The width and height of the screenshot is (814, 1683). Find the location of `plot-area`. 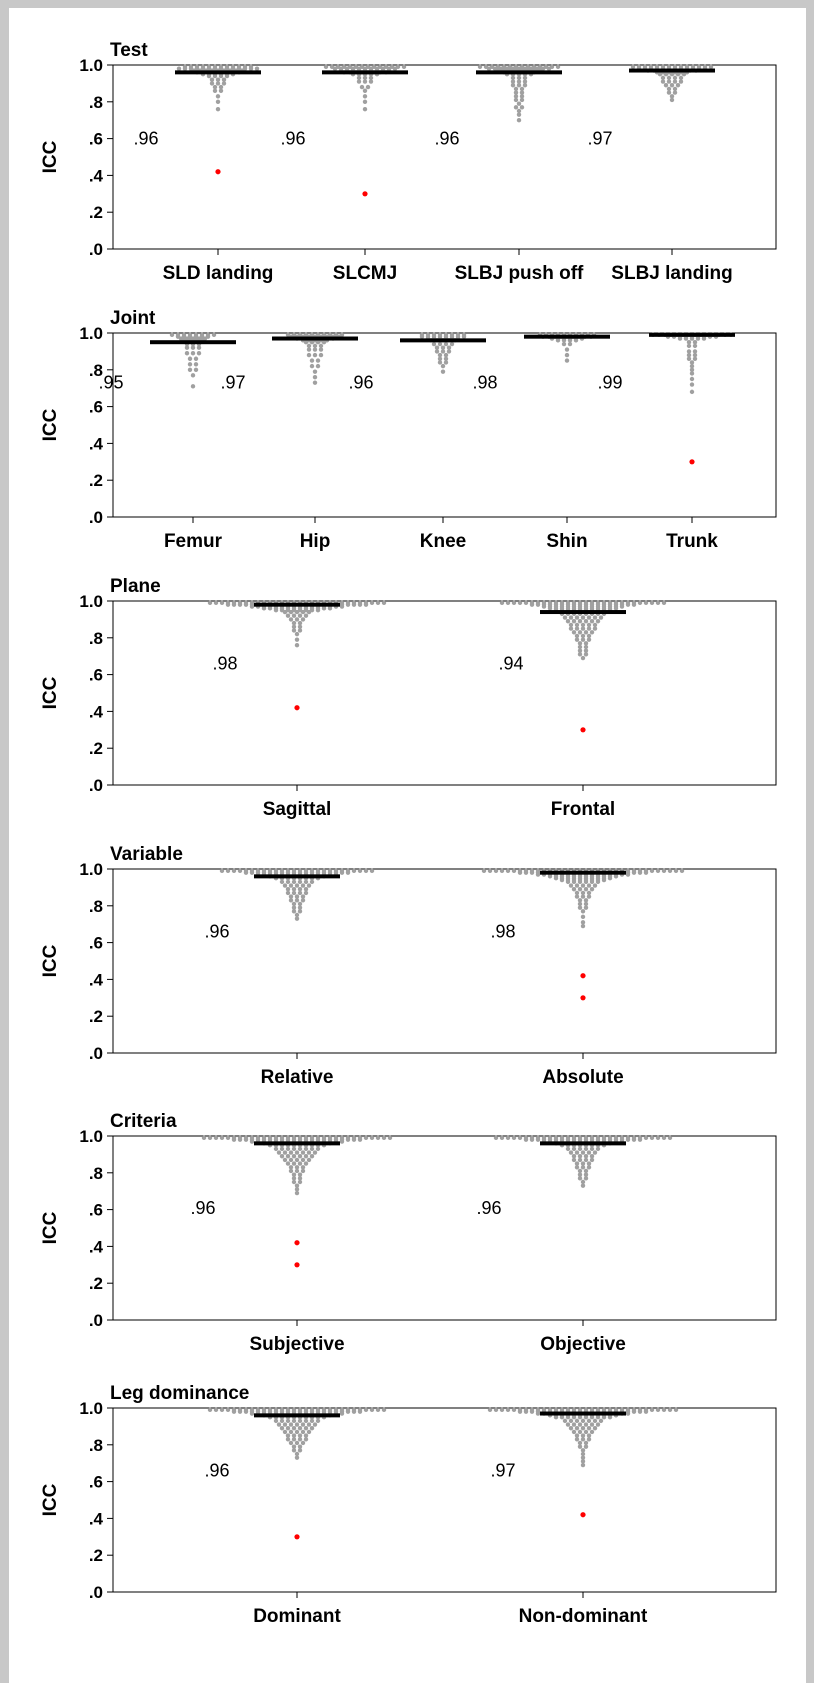

plot-area is located at coordinates (444, 157).